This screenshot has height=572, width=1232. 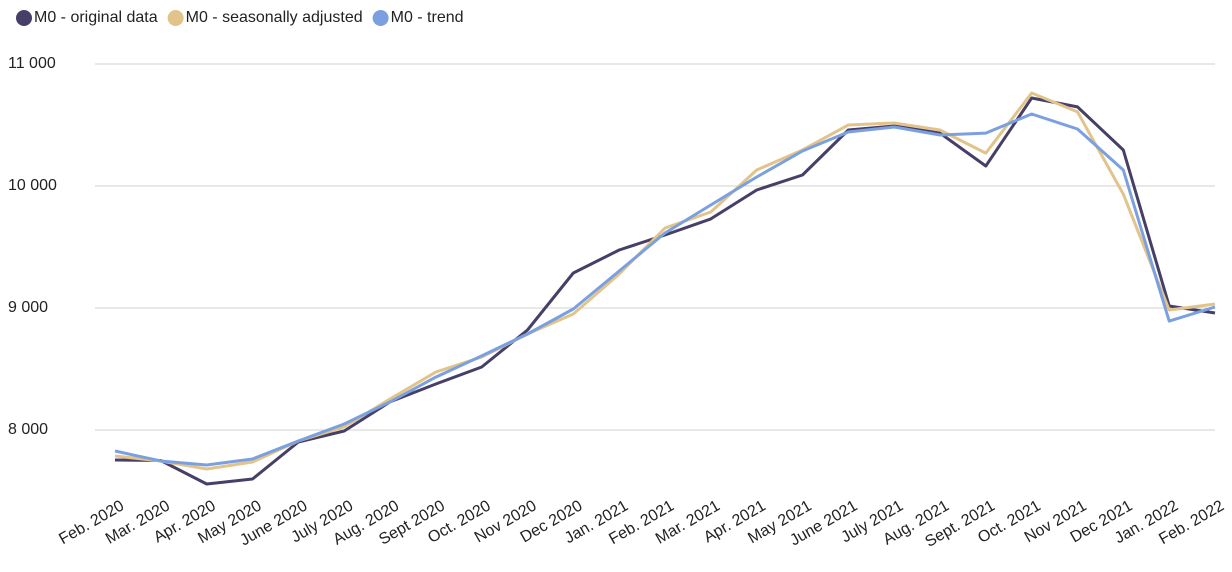 I want to click on legend-label: M0 - seasonally adjusted, so click(x=274, y=17).